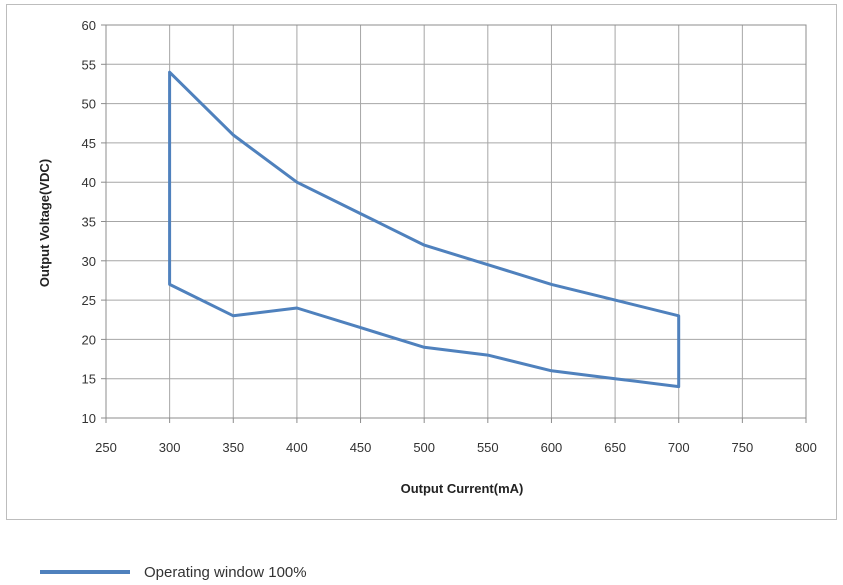 The width and height of the screenshot is (843, 585). What do you see at coordinates (89, 64) in the screenshot?
I see `y-tick-label-55: 55` at bounding box center [89, 64].